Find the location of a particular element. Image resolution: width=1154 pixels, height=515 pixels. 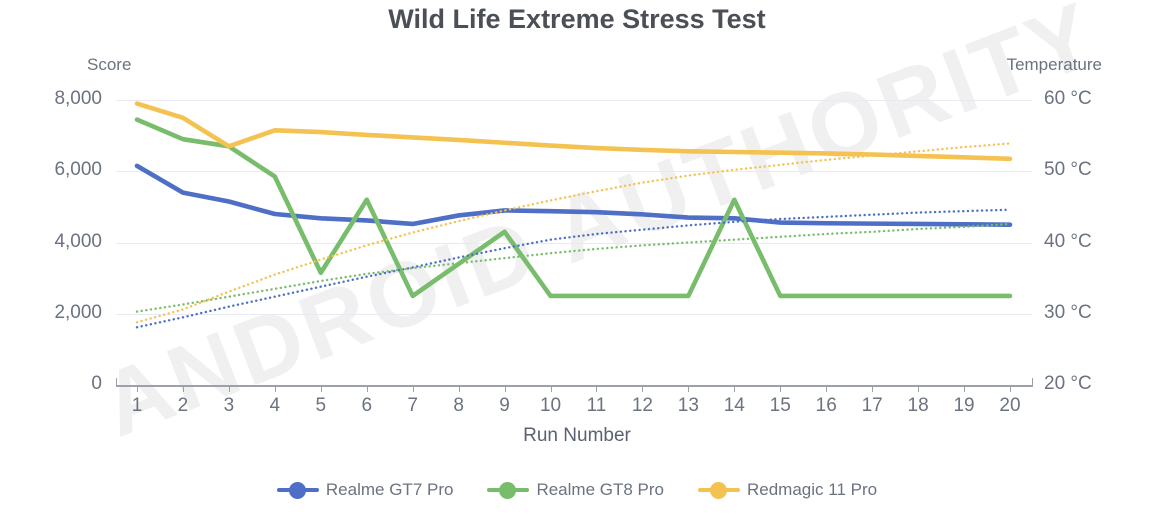

legend-item: Redmagic 11 Pro is located at coordinates (787, 490).